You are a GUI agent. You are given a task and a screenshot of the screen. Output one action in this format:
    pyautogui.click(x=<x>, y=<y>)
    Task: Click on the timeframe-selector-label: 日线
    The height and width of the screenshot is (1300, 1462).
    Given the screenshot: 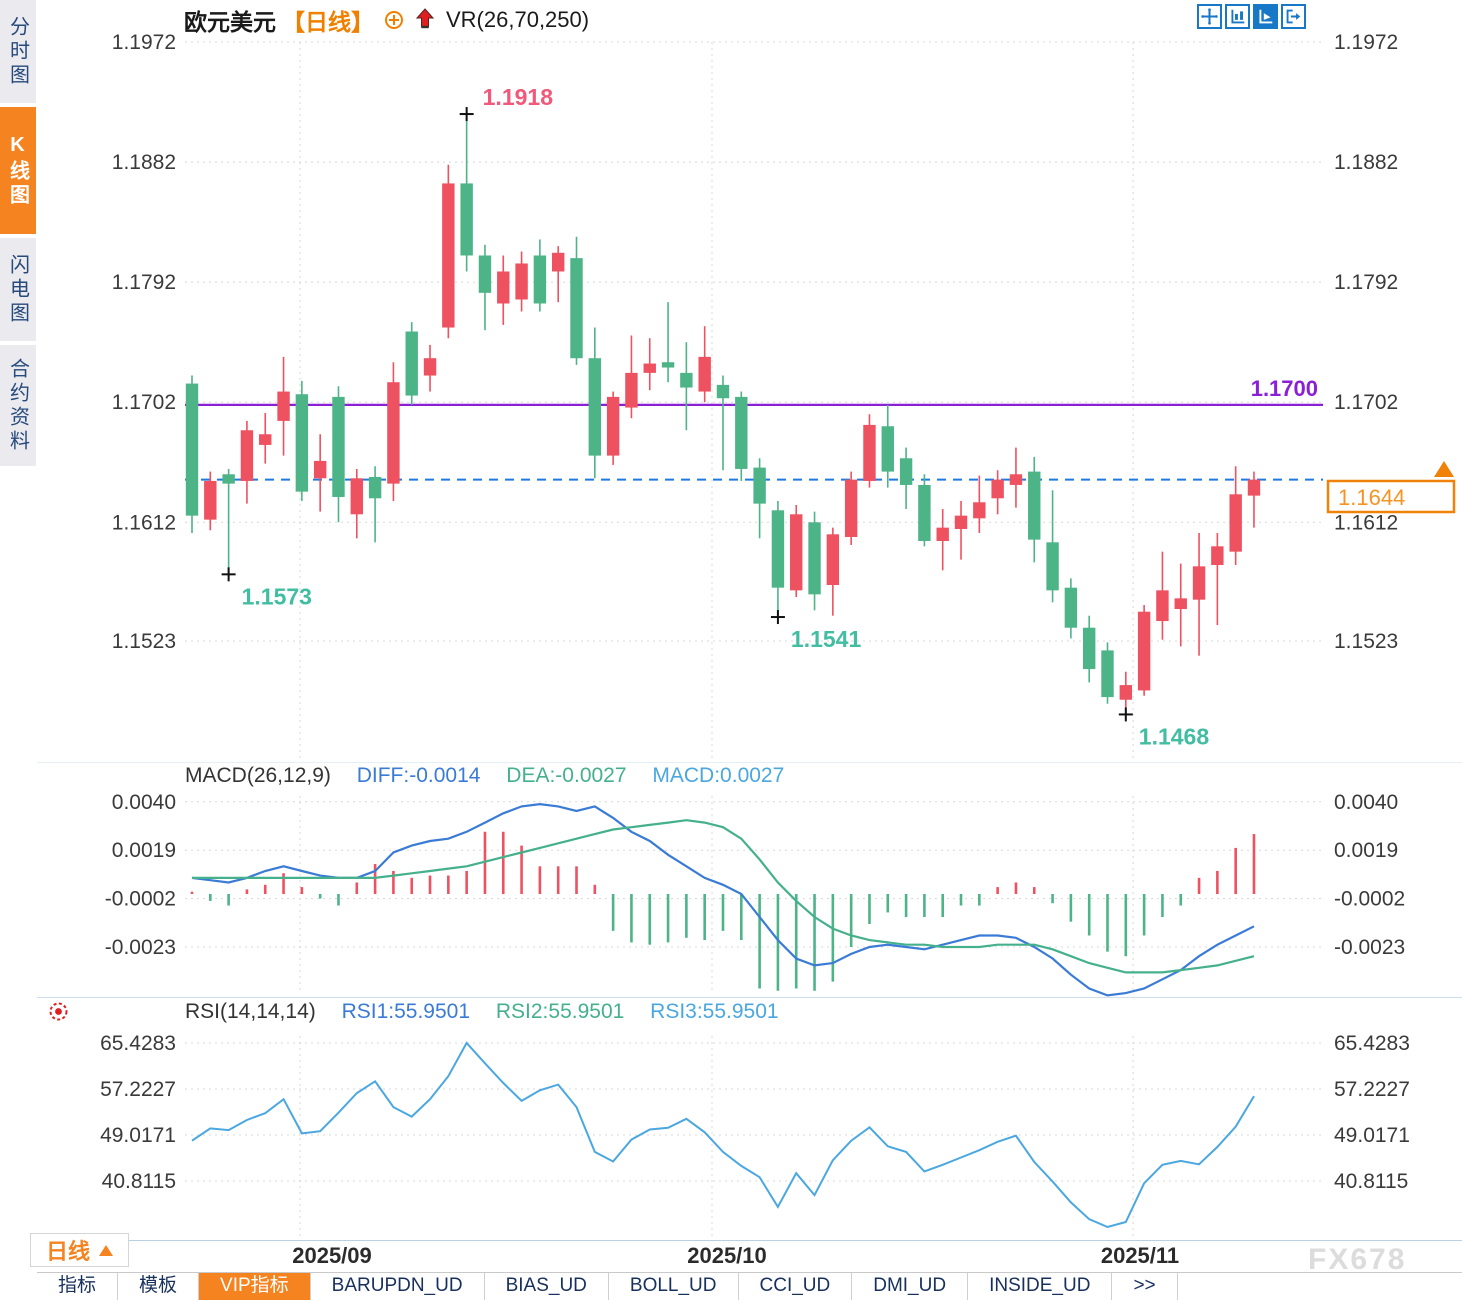 What is the action you would take?
    pyautogui.click(x=67, y=1251)
    